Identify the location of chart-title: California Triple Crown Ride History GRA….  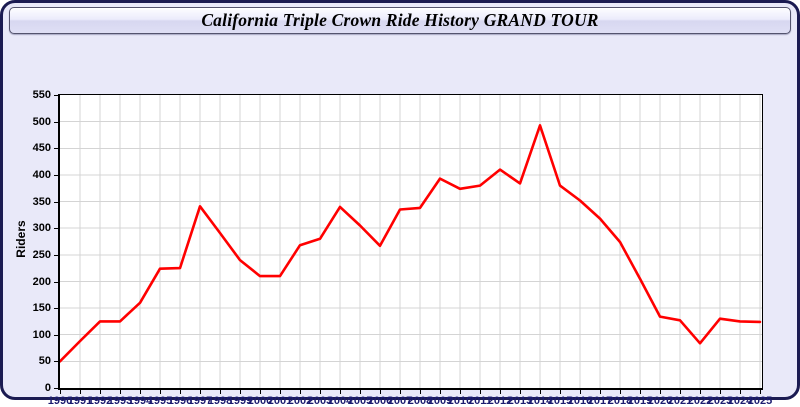
(400, 20).